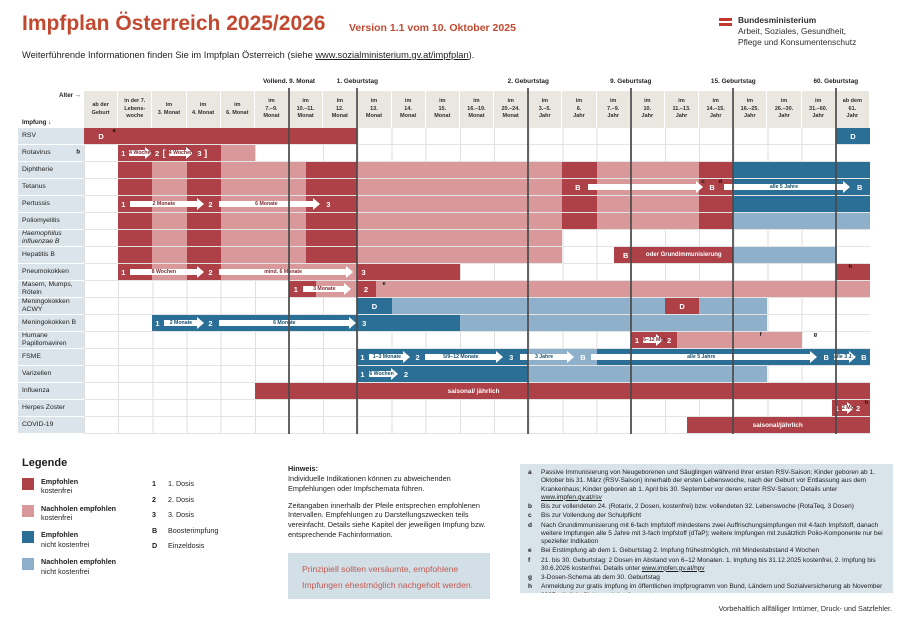 The width and height of the screenshot is (900, 636). I want to click on arrow-label: 4 Wochen, so click(181, 153).